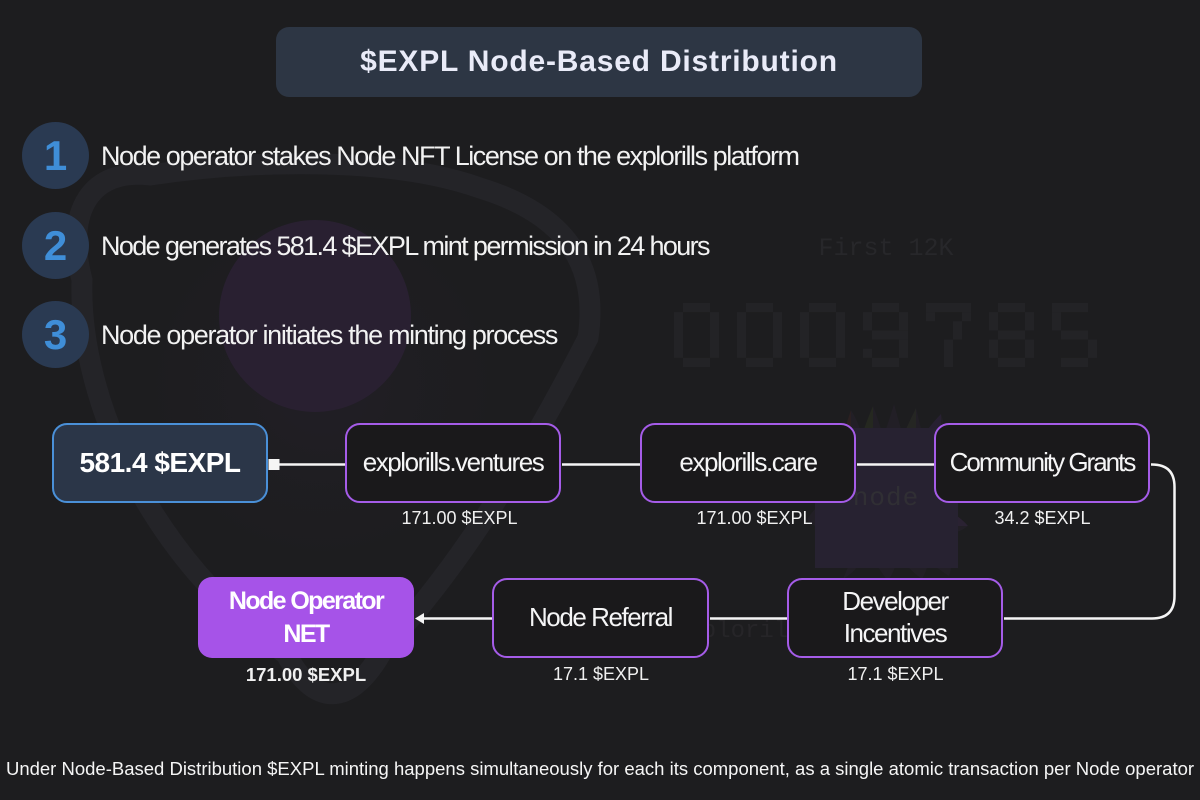 This screenshot has height=800, width=1200. I want to click on svg-text: First 12K, so click(885, 248).